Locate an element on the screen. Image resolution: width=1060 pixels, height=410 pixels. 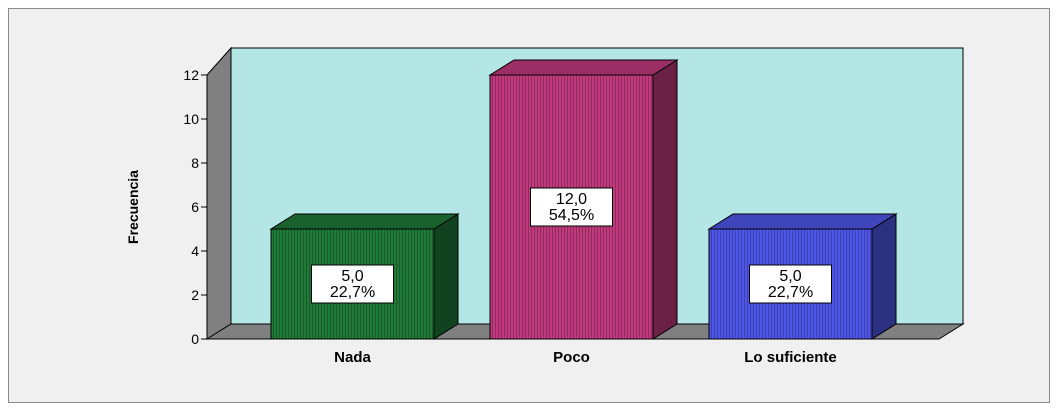
bar-poco: 12,054,5% is located at coordinates (583, 199).